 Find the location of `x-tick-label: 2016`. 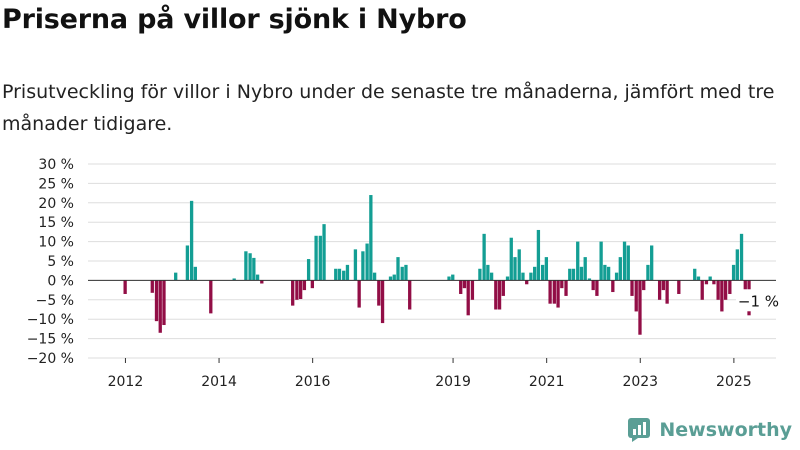

x-tick-label: 2016 is located at coordinates (313, 382).